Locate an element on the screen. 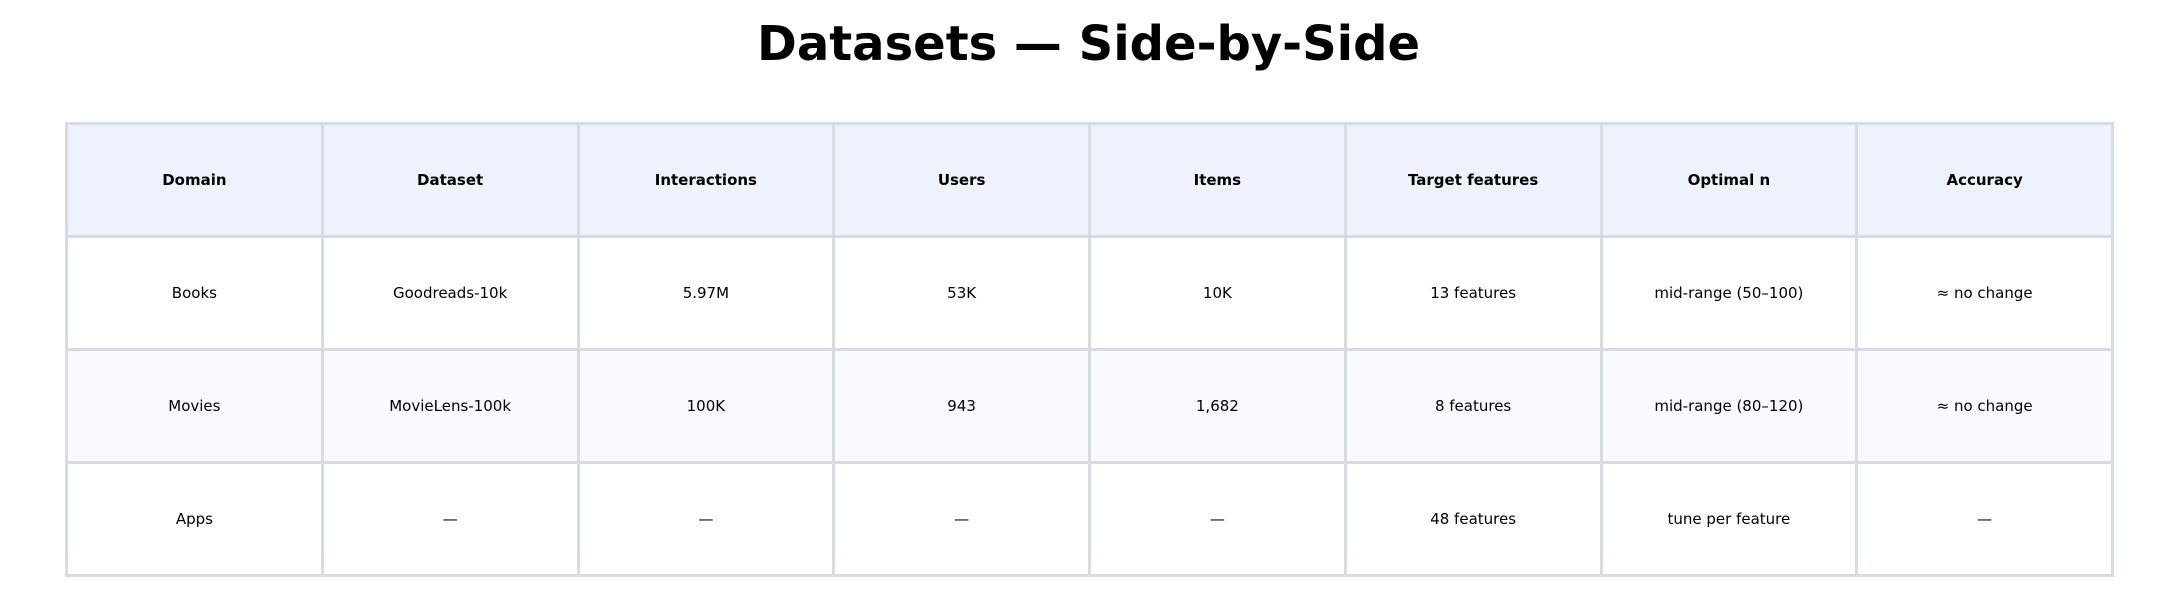 This screenshot has width=2177, height=594. column-header-dataset: Dataset is located at coordinates (450, 180).